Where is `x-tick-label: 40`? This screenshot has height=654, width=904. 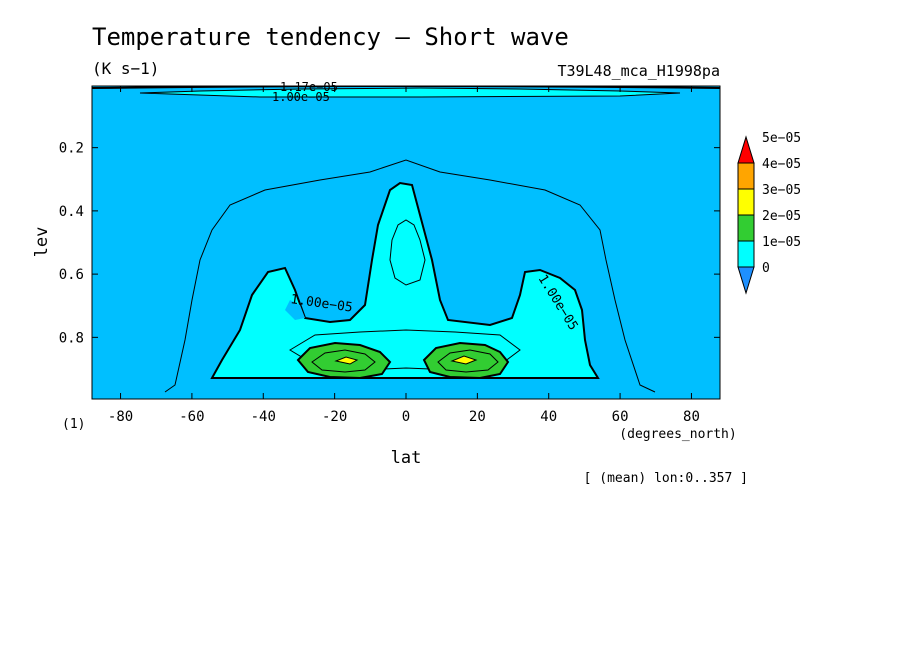 x-tick-label: 40 is located at coordinates (548, 417).